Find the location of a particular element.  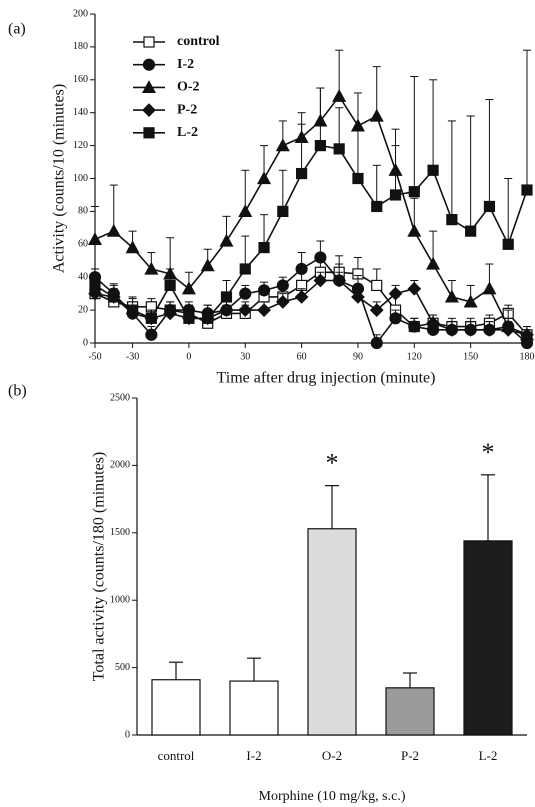

y-tick-label: 60 is located at coordinates (83, 244).